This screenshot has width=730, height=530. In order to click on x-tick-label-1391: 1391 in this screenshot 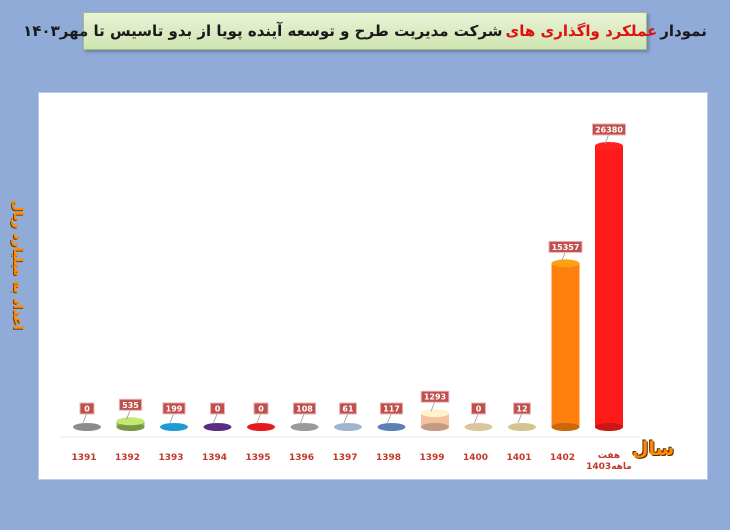, I will do `click(83, 458)`.